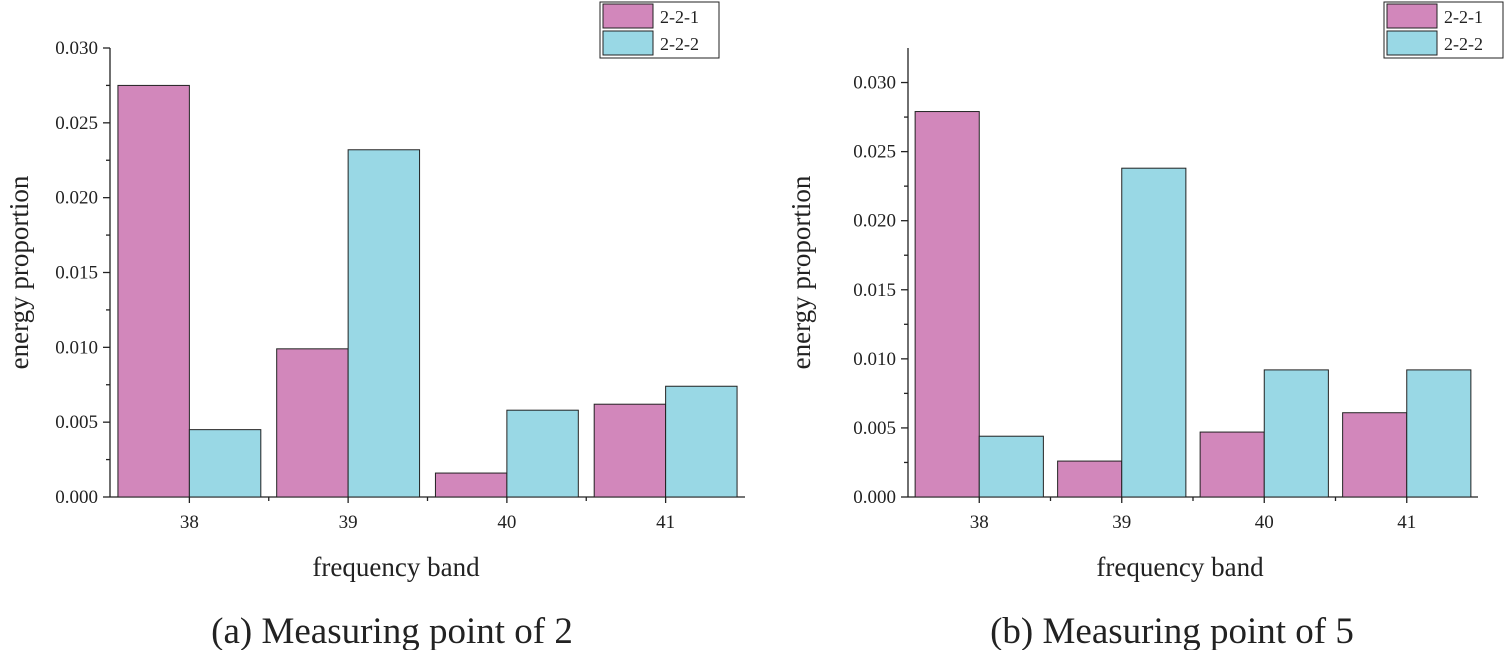  What do you see at coordinates (1172, 630) in the screenshot?
I see `chart-caption: (b) Measuring point of 5` at bounding box center [1172, 630].